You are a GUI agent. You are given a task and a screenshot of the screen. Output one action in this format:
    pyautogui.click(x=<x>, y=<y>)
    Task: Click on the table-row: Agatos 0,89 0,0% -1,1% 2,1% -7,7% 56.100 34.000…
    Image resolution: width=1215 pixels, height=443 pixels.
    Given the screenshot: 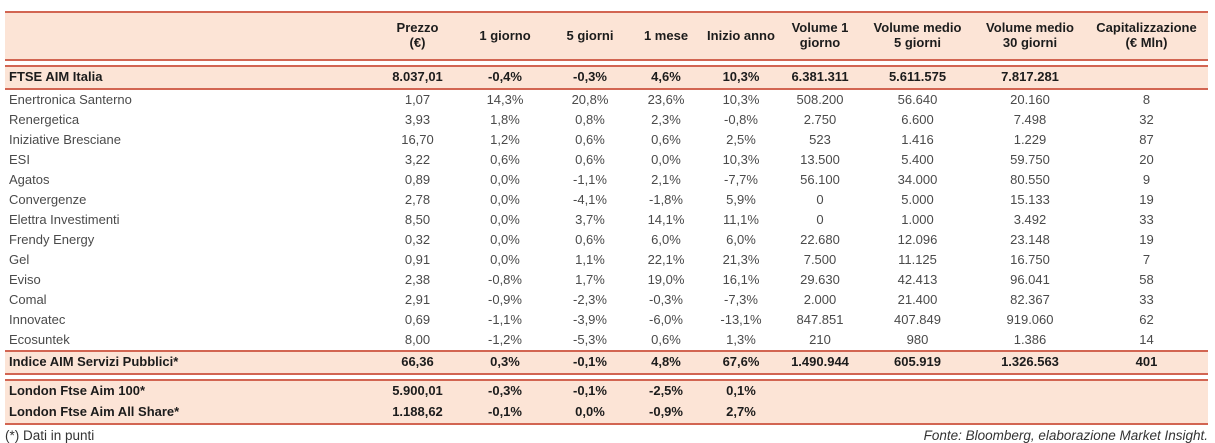 What is the action you would take?
    pyautogui.click(x=606, y=180)
    